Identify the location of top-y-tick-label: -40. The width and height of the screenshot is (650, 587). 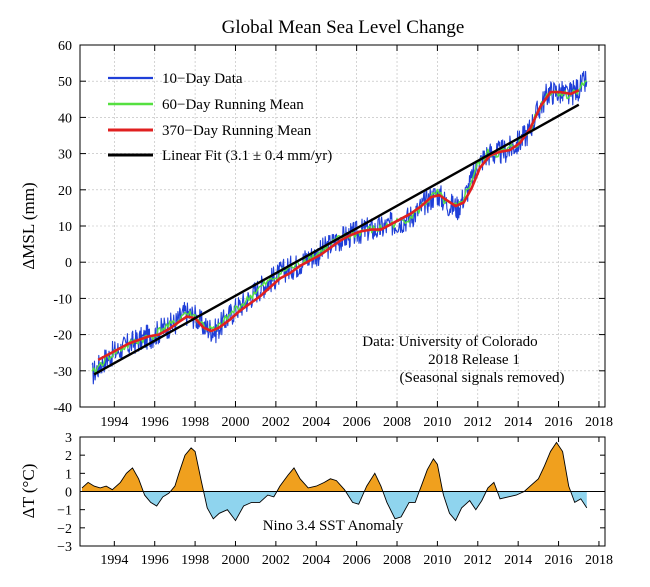
(62, 408).